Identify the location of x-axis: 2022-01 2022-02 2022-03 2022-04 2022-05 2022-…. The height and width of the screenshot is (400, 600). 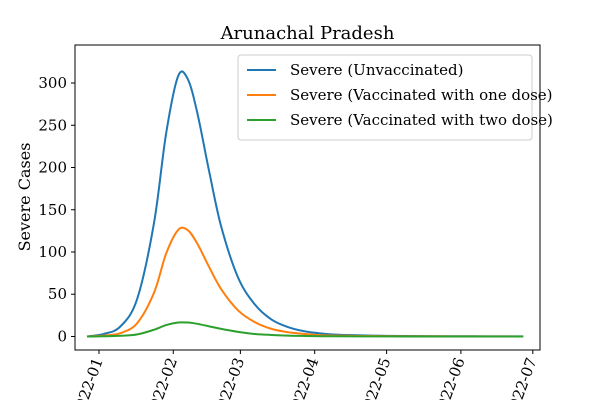
(305, 375).